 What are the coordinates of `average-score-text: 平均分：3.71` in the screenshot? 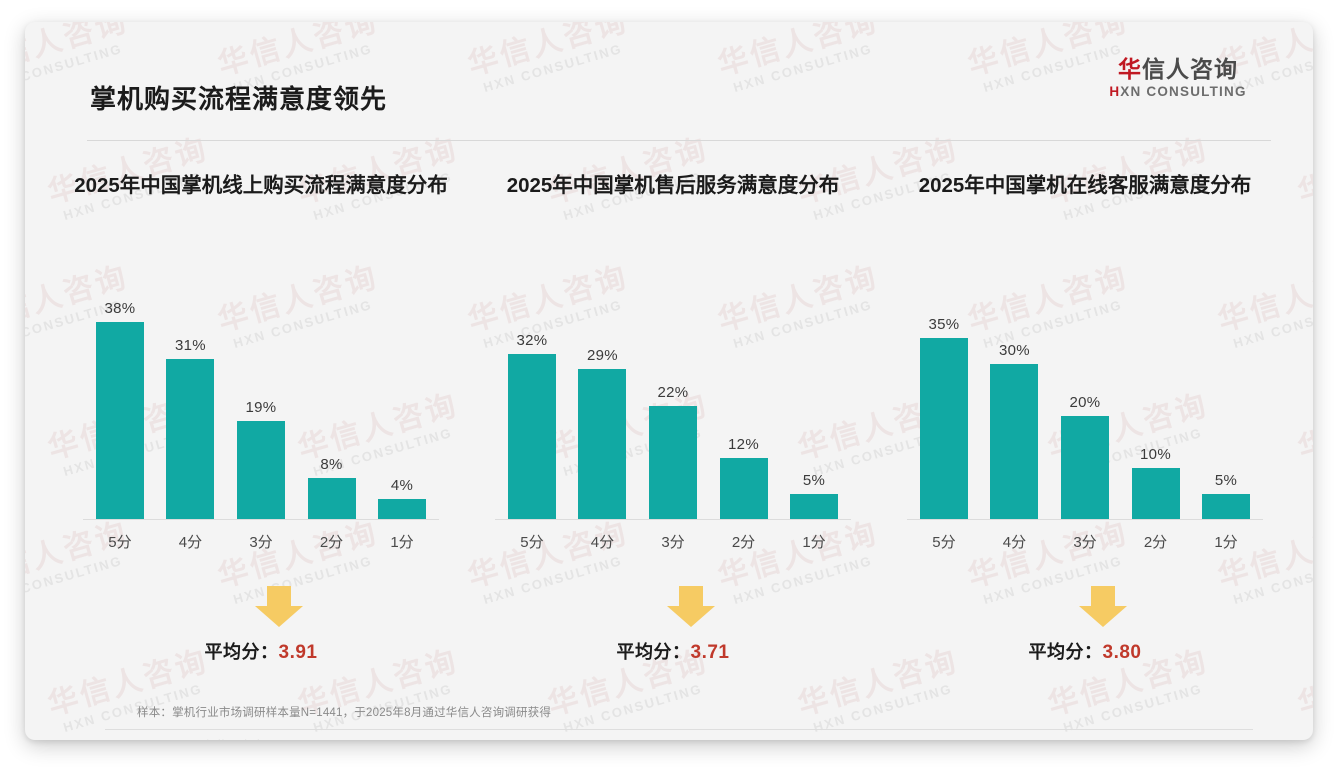 It's located at (673, 651).